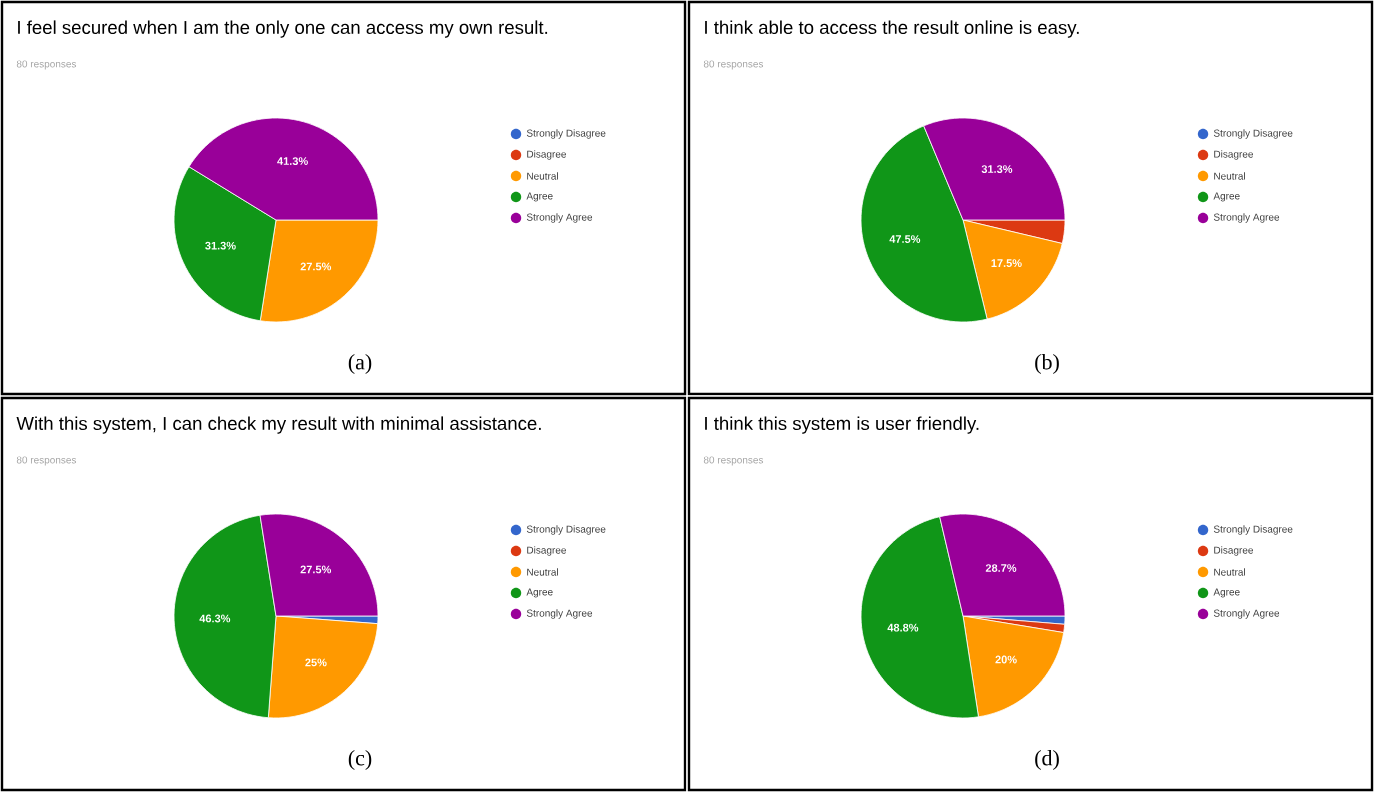 The height and width of the screenshot is (792, 1374). Describe the element at coordinates (892, 29) in the screenshot. I see `chart-title: I think able to access the result online is easy.` at that location.